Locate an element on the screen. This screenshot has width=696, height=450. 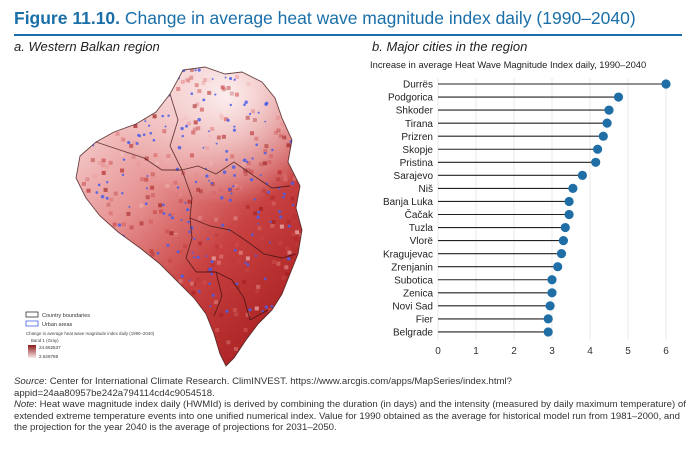
x-tick-label: 6 is located at coordinates (666, 351).